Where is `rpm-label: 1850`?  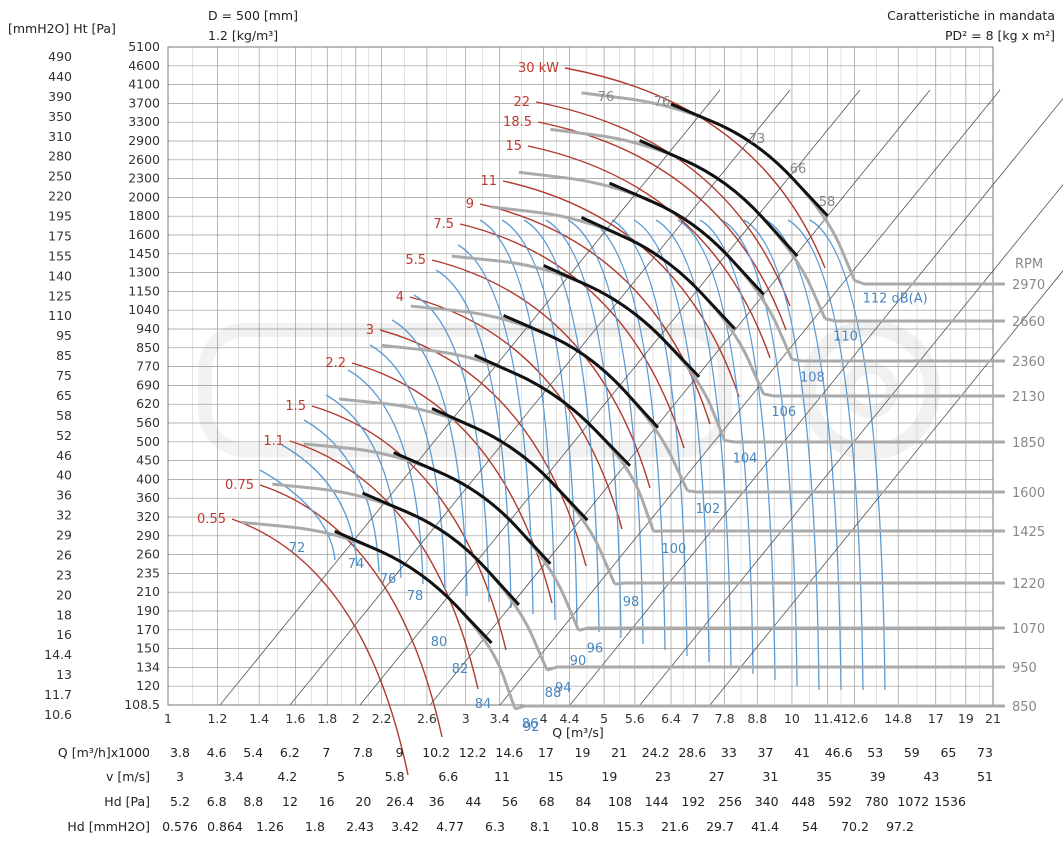 rpm-label: 1850 is located at coordinates (1028, 443).